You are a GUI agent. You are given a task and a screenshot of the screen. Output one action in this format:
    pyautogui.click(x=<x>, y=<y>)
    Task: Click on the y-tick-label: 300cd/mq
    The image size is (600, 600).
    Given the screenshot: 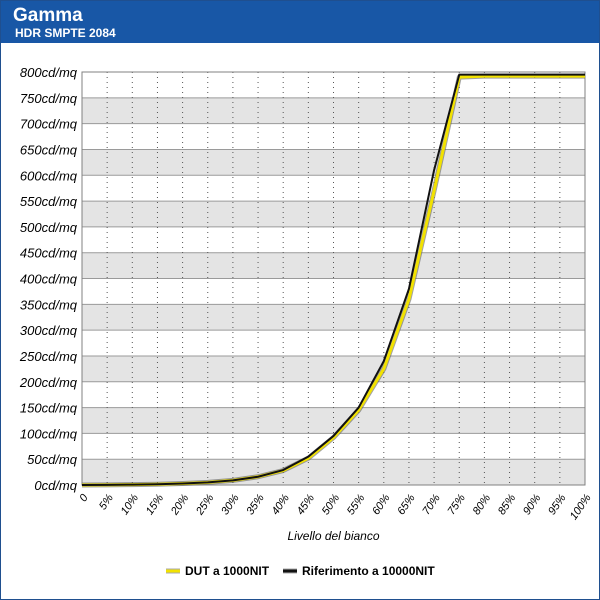 What is the action you would take?
    pyautogui.click(x=49, y=330)
    